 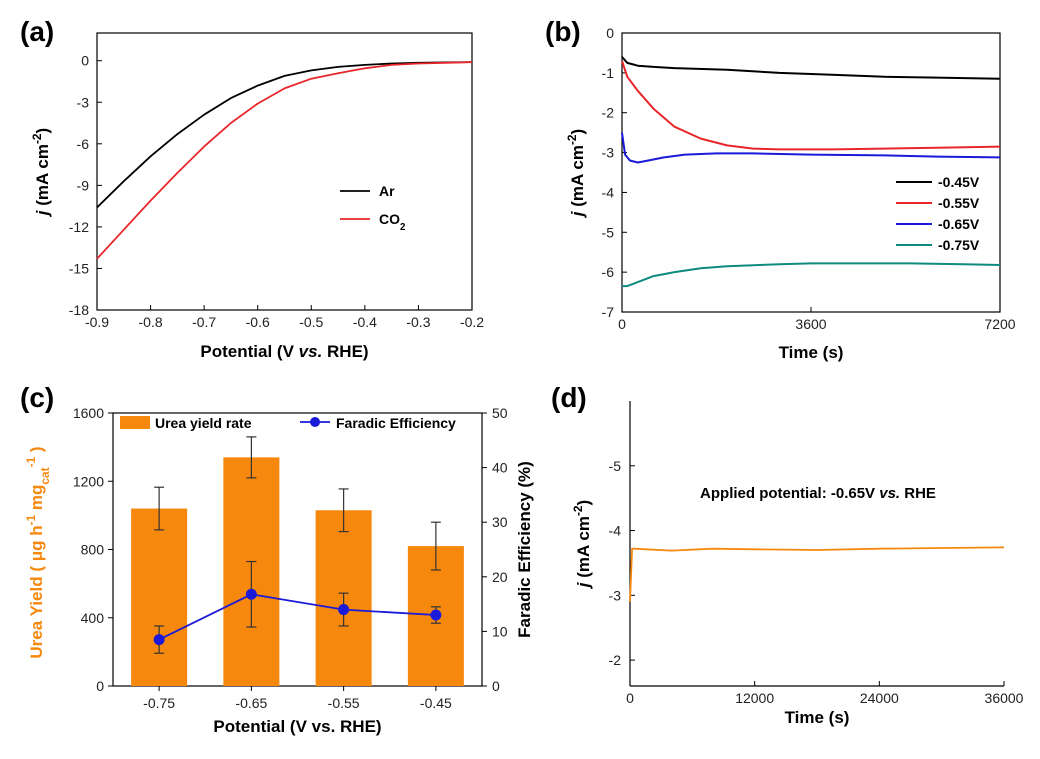 I want to click on legend-entry: Ar, so click(x=387, y=191).